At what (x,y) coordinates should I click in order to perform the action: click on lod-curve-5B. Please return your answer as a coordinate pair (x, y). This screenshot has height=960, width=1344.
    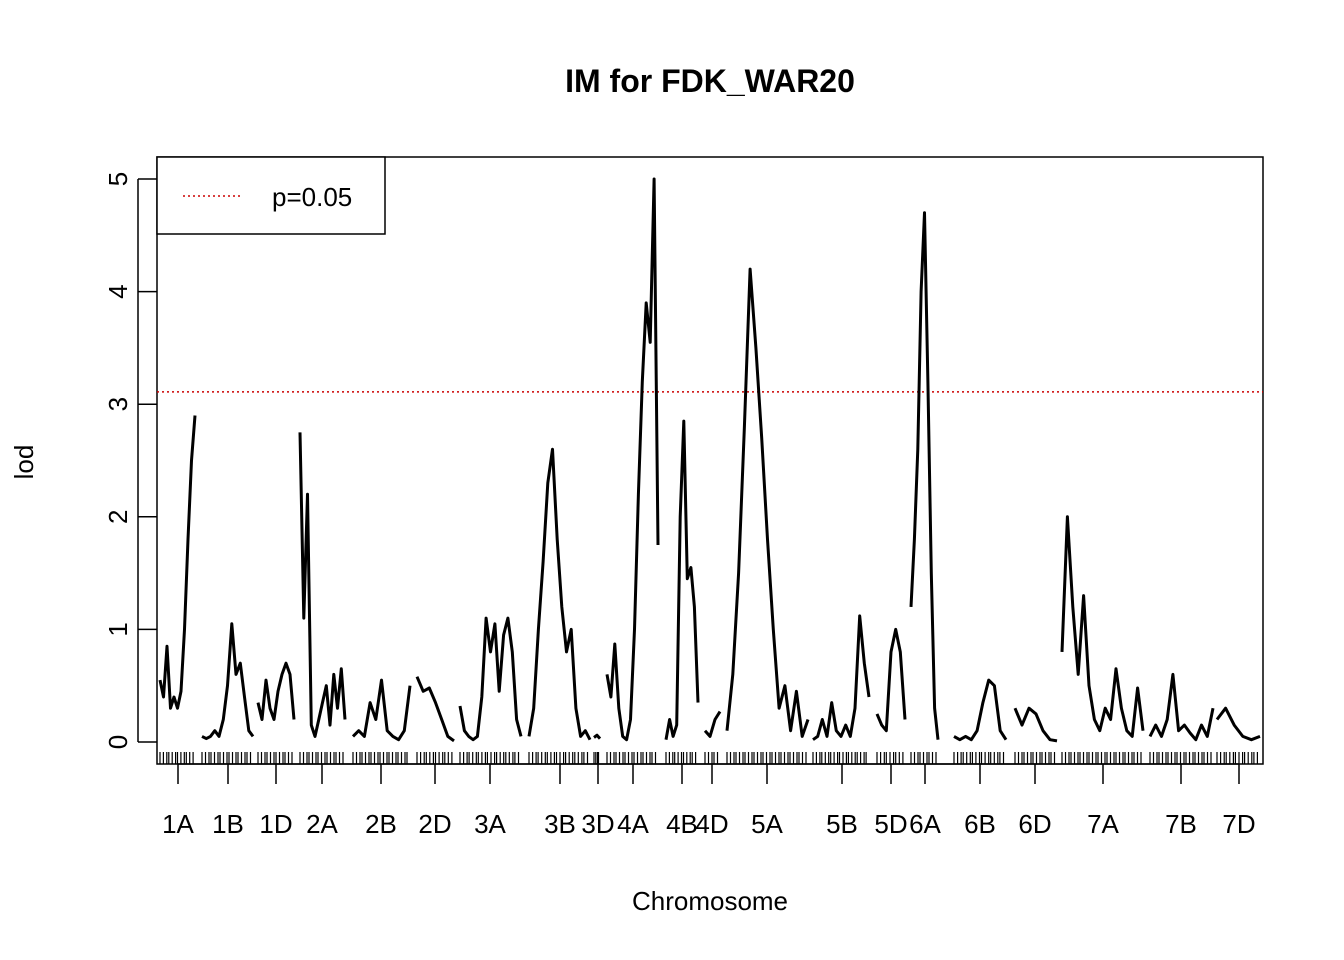
    Looking at the image, I should click on (841, 677).